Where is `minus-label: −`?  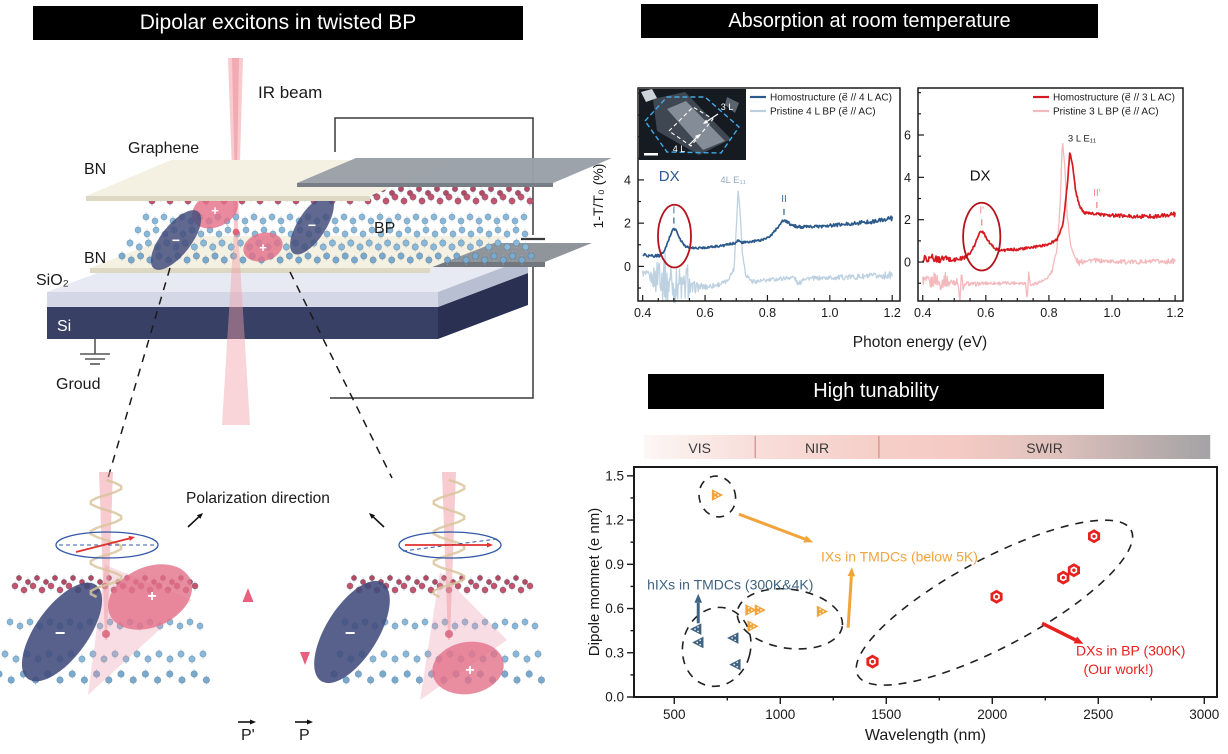 minus-label: − is located at coordinates (176, 240).